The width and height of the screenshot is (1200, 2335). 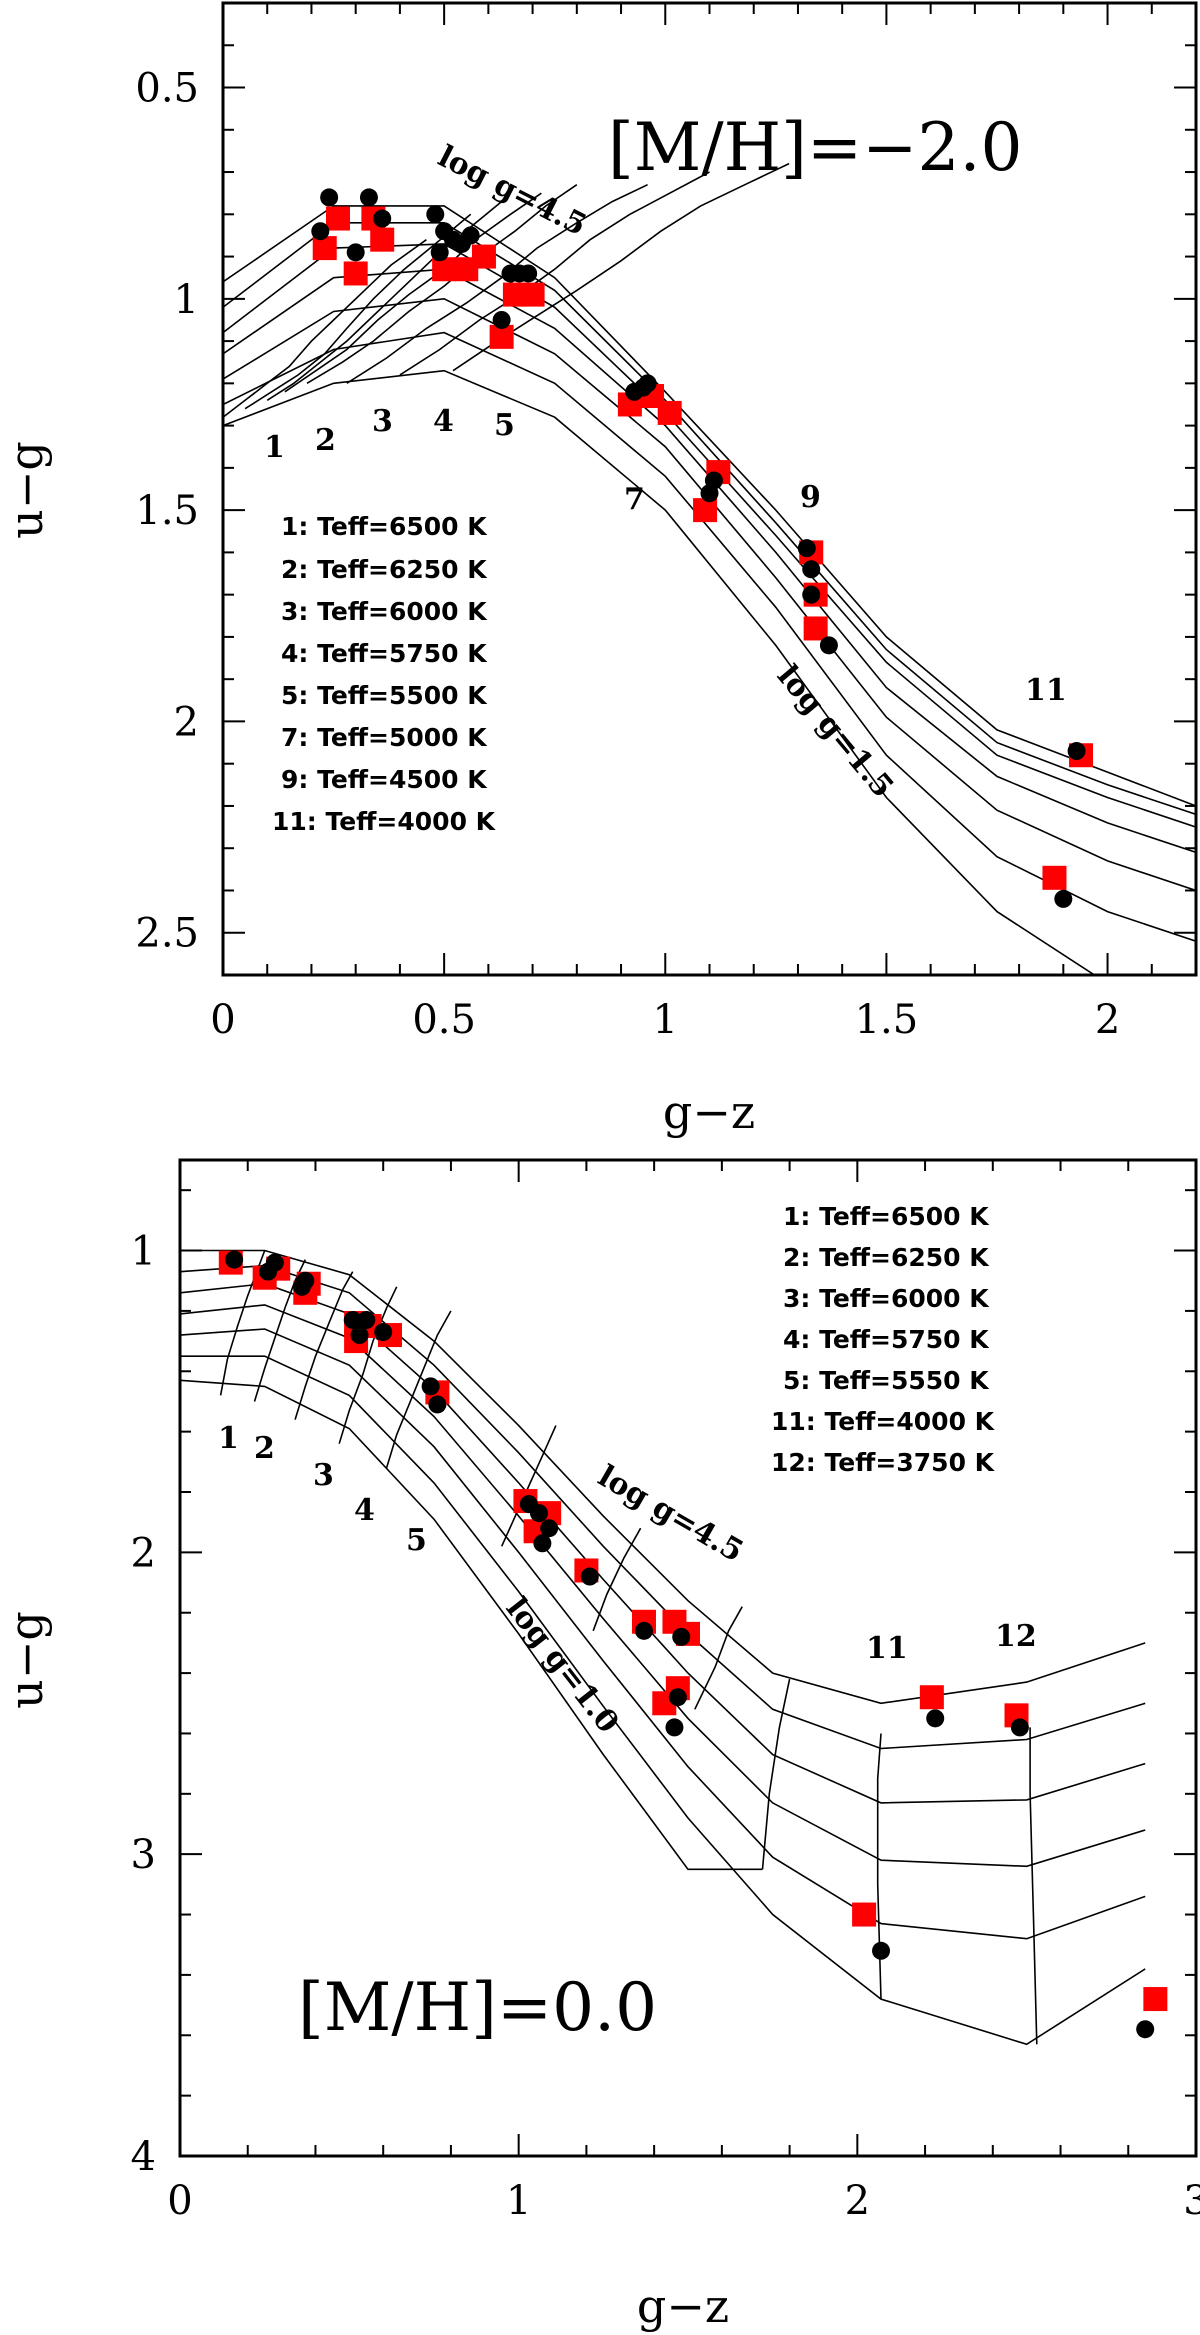 What do you see at coordinates (228, 1438) in the screenshot?
I see `track-label: 1` at bounding box center [228, 1438].